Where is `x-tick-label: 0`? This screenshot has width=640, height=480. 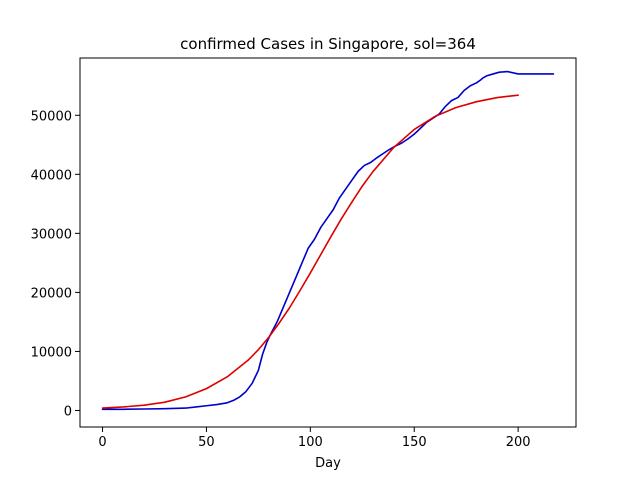
x-tick-label: 0 is located at coordinates (102, 442).